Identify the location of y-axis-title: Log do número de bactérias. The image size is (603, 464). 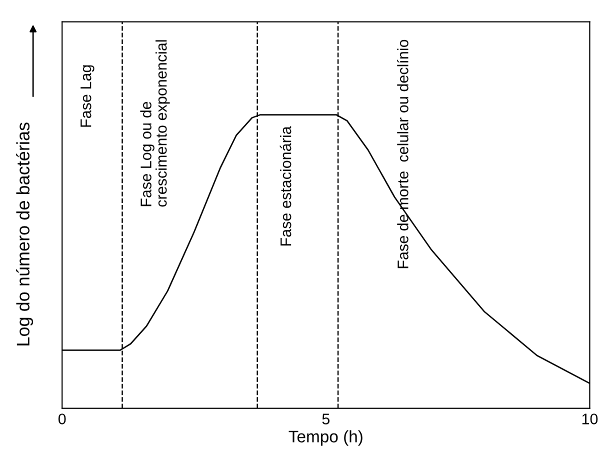
(25, 234).